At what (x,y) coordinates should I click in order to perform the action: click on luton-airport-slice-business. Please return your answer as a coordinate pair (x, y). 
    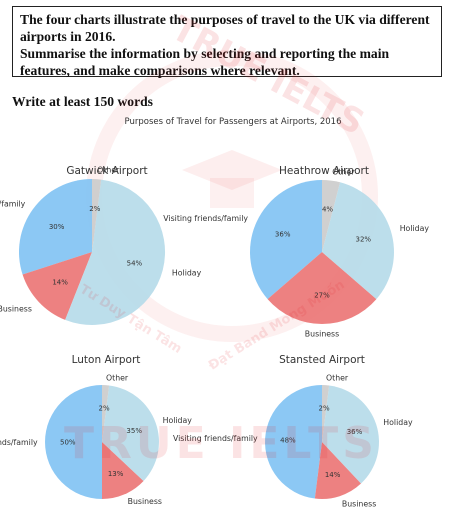
    Looking at the image, I should click on (123, 470).